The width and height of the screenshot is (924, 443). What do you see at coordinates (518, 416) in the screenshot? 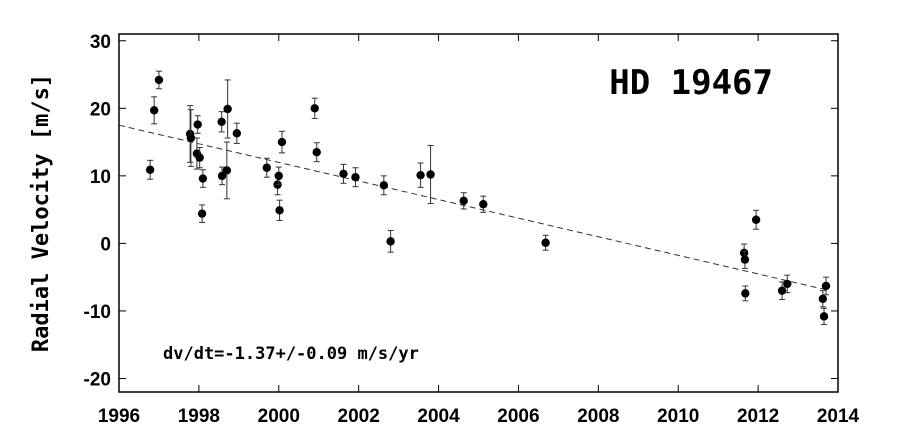
I see `x-tick-label: 2006` at bounding box center [518, 416].